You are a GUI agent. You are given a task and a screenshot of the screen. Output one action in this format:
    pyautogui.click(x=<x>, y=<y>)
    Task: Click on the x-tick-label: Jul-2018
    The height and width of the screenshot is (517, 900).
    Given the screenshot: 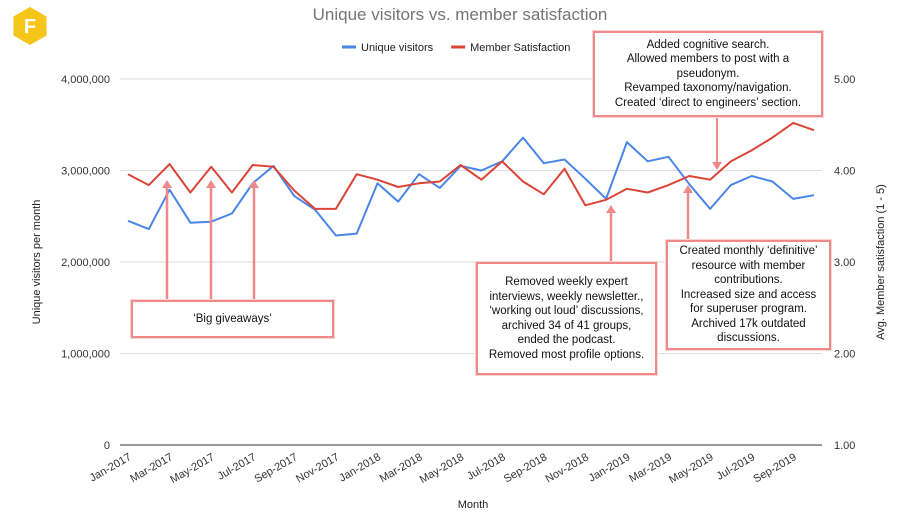 What is the action you would take?
    pyautogui.click(x=486, y=466)
    